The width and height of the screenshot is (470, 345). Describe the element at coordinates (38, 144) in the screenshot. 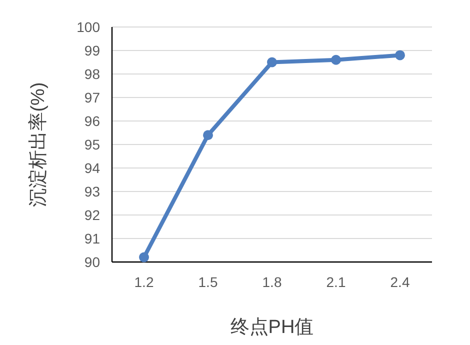

I see `y-axis-title: 沉淀析出率(%)` at that location.